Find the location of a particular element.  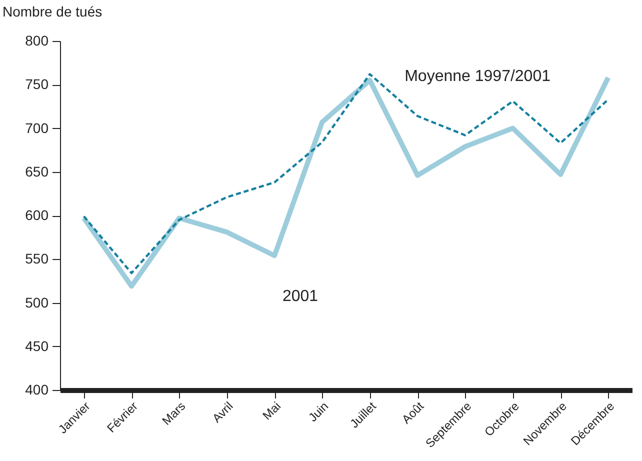

y-tick-label: 450 is located at coordinates (37, 346).